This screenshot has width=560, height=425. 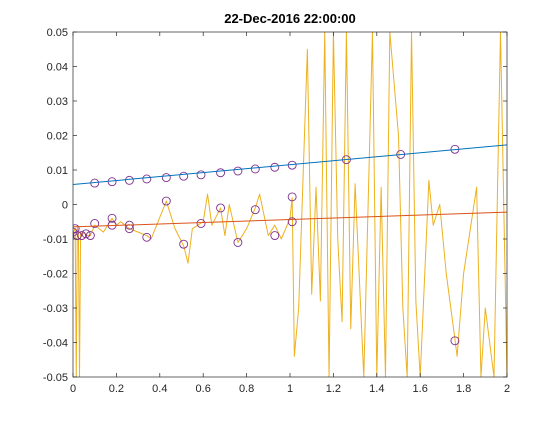 What do you see at coordinates (333, 389) in the screenshot?
I see `x-tick-label: 1.2` at bounding box center [333, 389].